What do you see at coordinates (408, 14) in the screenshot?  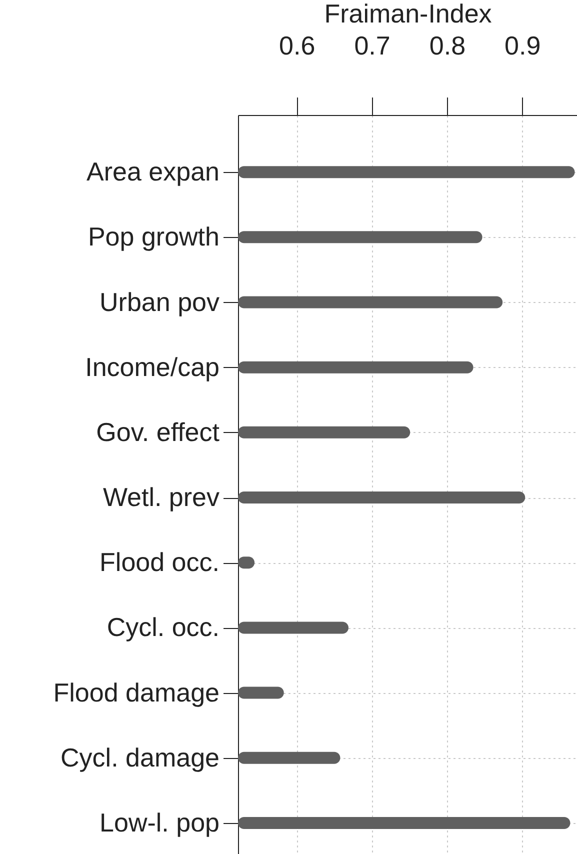 I see `x-axis-title: Fraiman-Index` at bounding box center [408, 14].